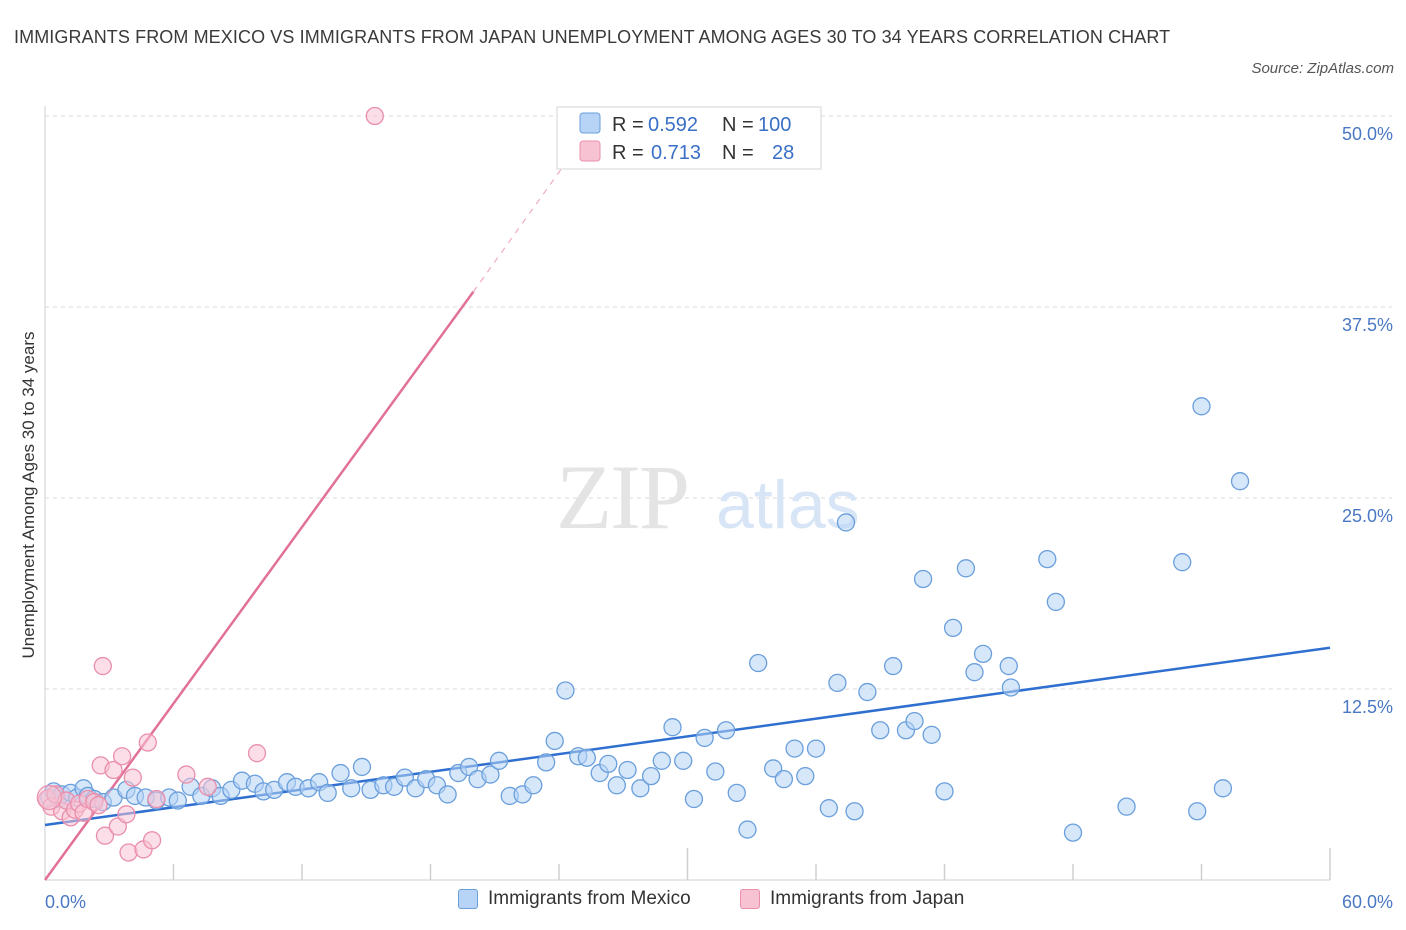 The image size is (1406, 930). Describe the element at coordinates (590, 151) in the screenshot. I see `legend-swatch-japan` at that location.